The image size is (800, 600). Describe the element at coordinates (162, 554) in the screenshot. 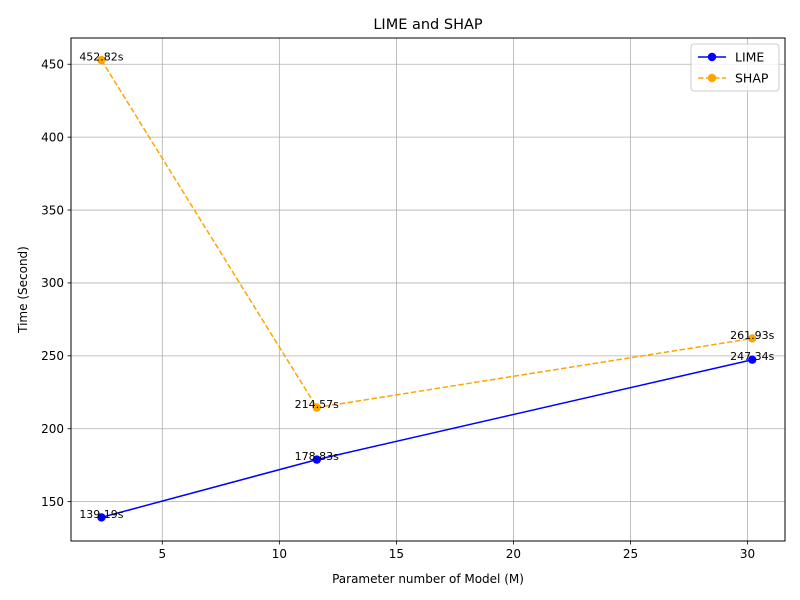

I see `x-tick-label: 5` at that location.